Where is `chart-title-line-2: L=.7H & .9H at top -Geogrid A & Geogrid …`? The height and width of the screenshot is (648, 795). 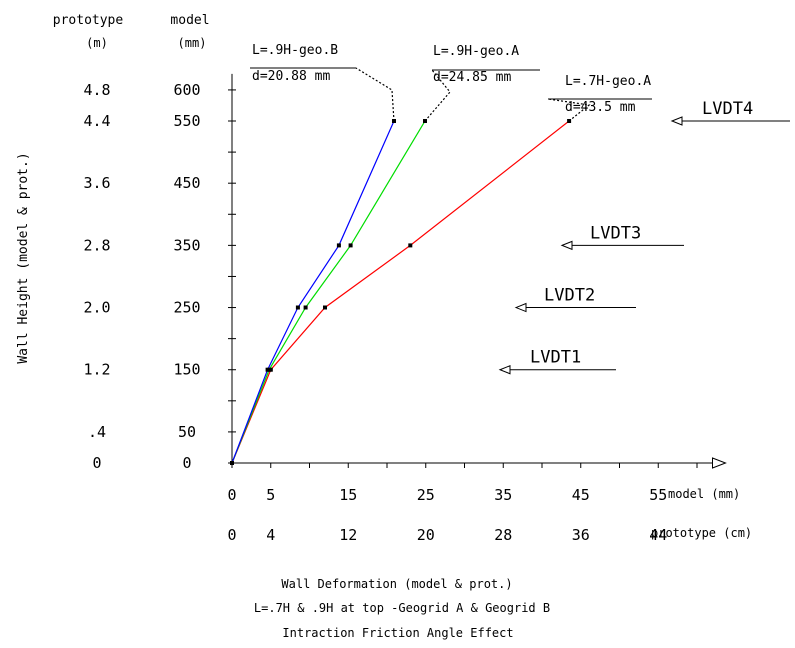
chart-title-line-2: L=.7H & .9H at top -Geogrid A & Geogrid … is located at coordinates (402, 608).